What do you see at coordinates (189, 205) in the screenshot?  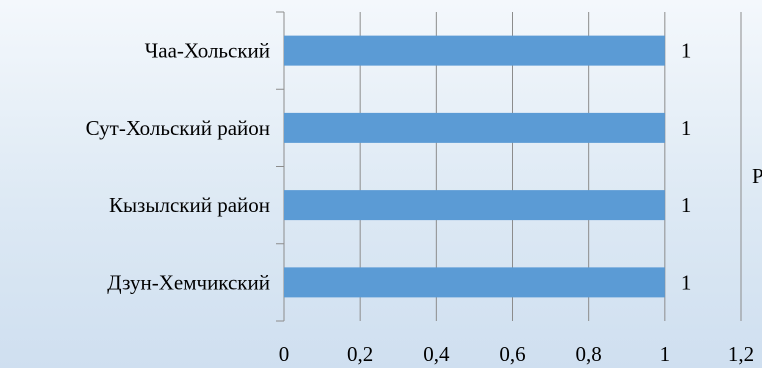 I see `category-label: Кызылский район` at bounding box center [189, 205].